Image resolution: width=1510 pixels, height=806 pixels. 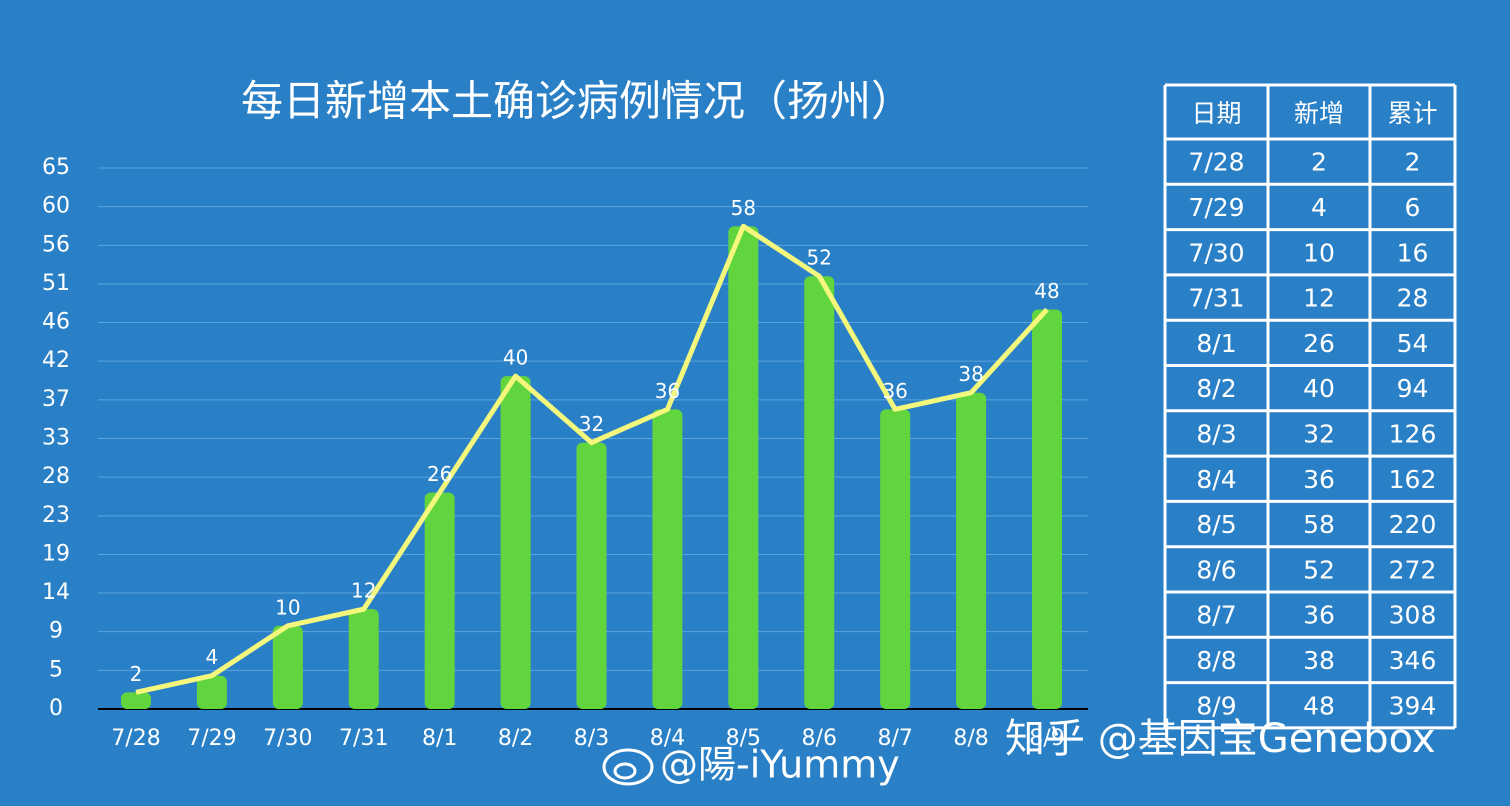 I want to click on y-tick-label: 37, so click(x=56, y=399).